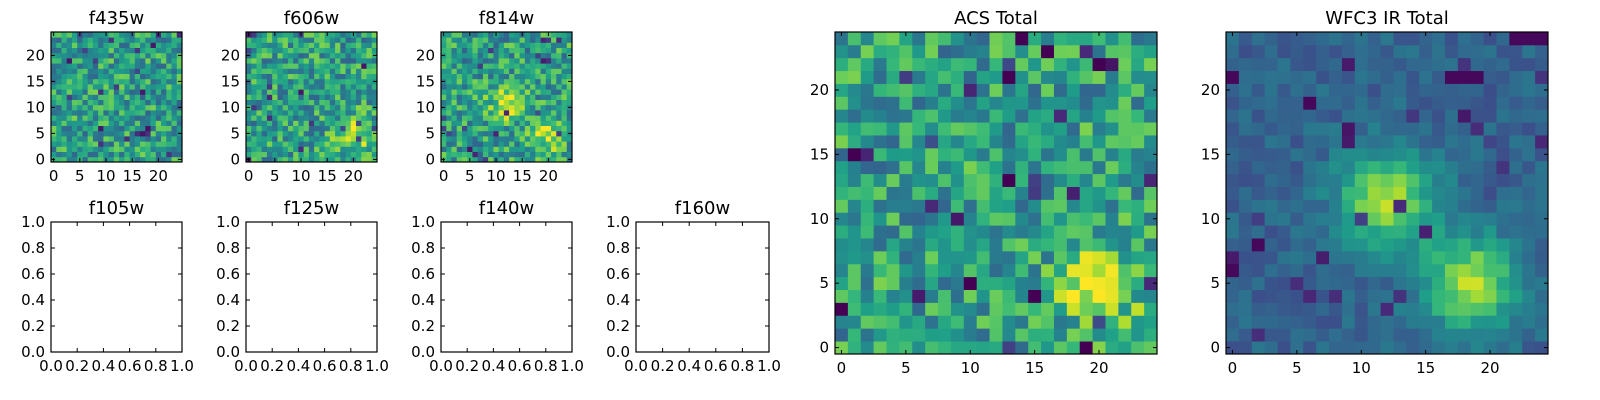 This screenshot has height=400, width=1600. What do you see at coordinates (230, 55) in the screenshot?
I see `y-tick-label: 20` at bounding box center [230, 55].